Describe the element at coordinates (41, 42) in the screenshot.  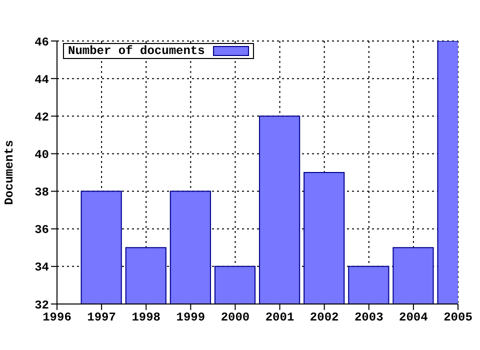
I see `y-tick-label: 46` at that location.